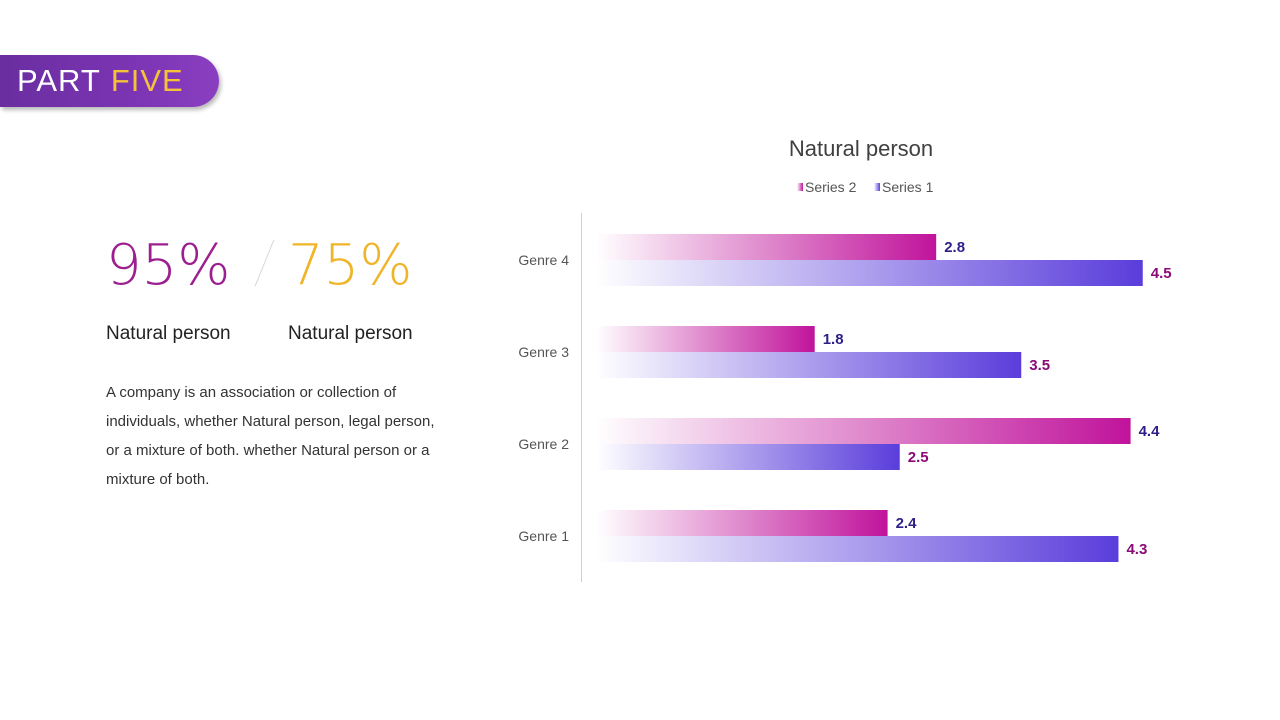 This screenshot has width=1280, height=720. What do you see at coordinates (833, 339) in the screenshot?
I see `value-label-series2: 1.8` at bounding box center [833, 339].